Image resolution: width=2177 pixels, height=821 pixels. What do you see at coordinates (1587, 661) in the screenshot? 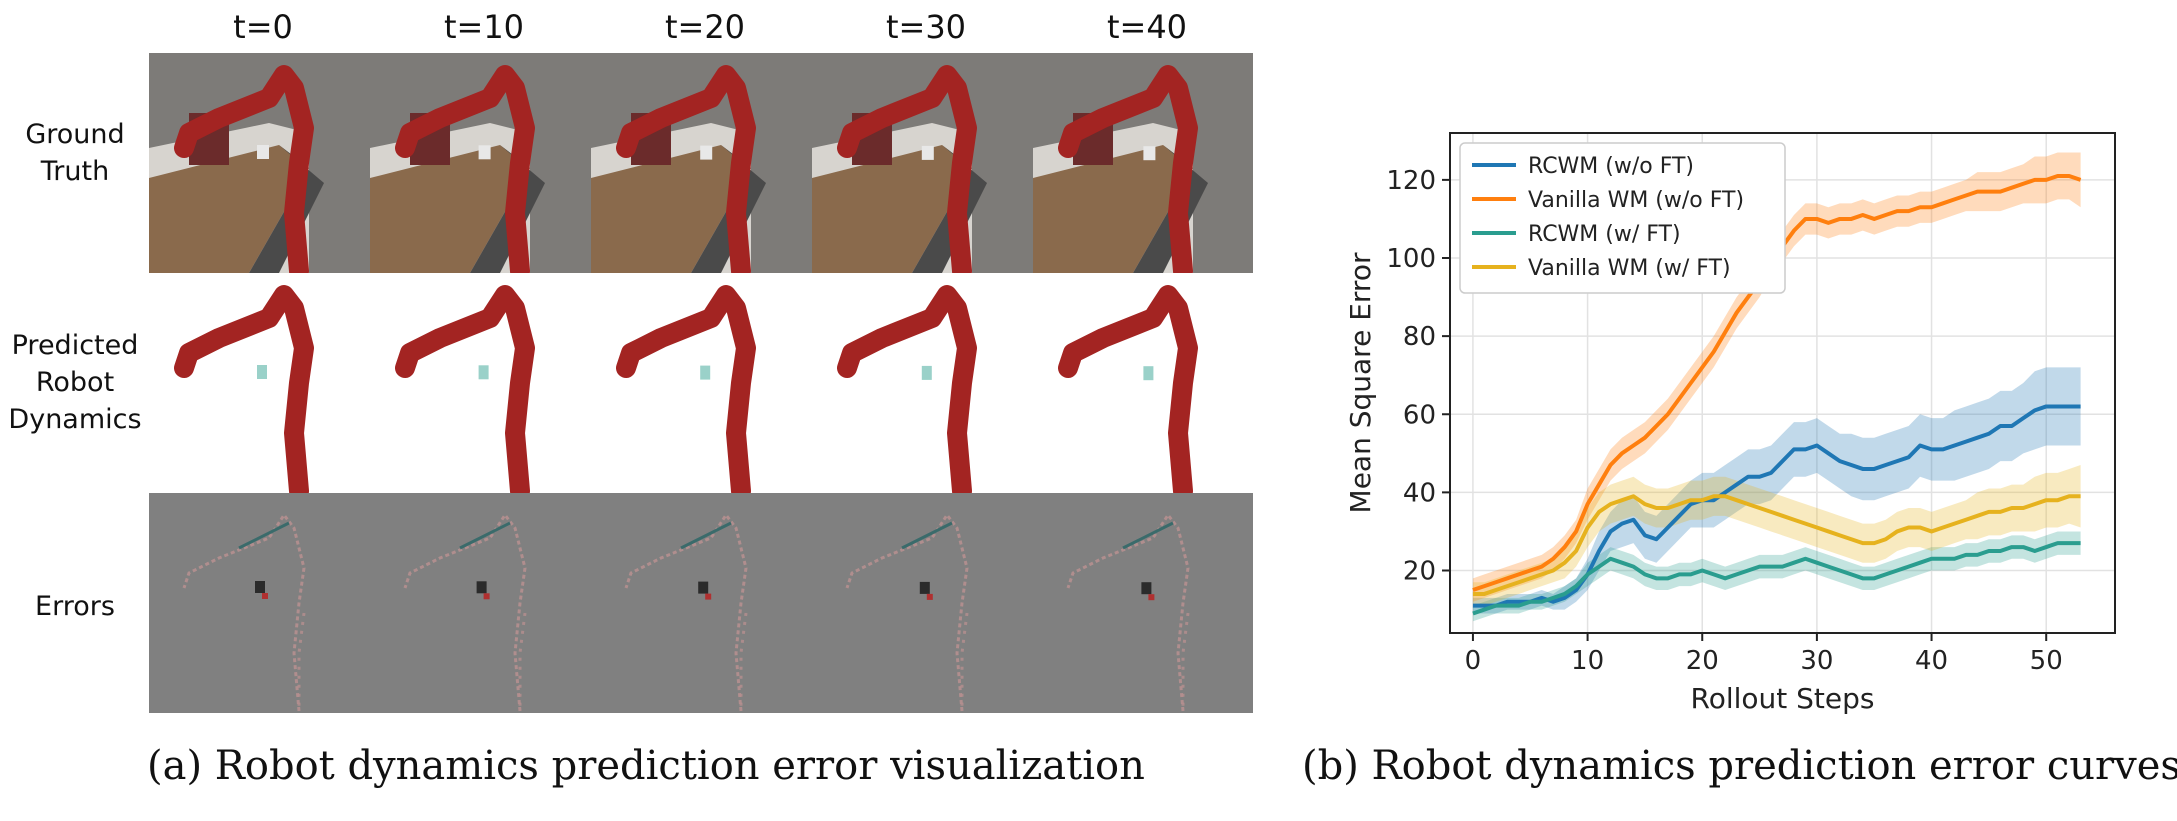
I see `x-tick-label: 10` at bounding box center [1587, 661].